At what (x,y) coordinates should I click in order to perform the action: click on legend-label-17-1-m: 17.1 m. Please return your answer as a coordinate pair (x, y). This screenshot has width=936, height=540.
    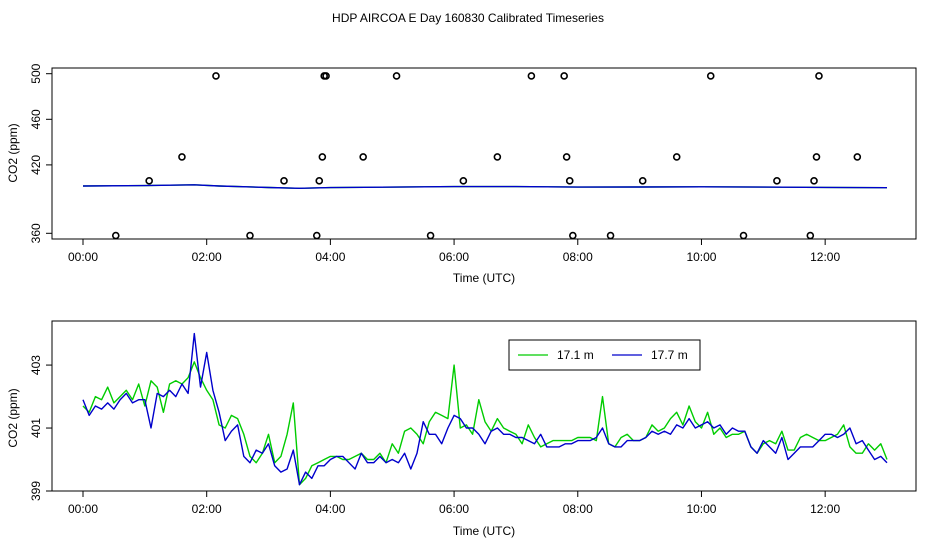
    Looking at the image, I should click on (575, 355).